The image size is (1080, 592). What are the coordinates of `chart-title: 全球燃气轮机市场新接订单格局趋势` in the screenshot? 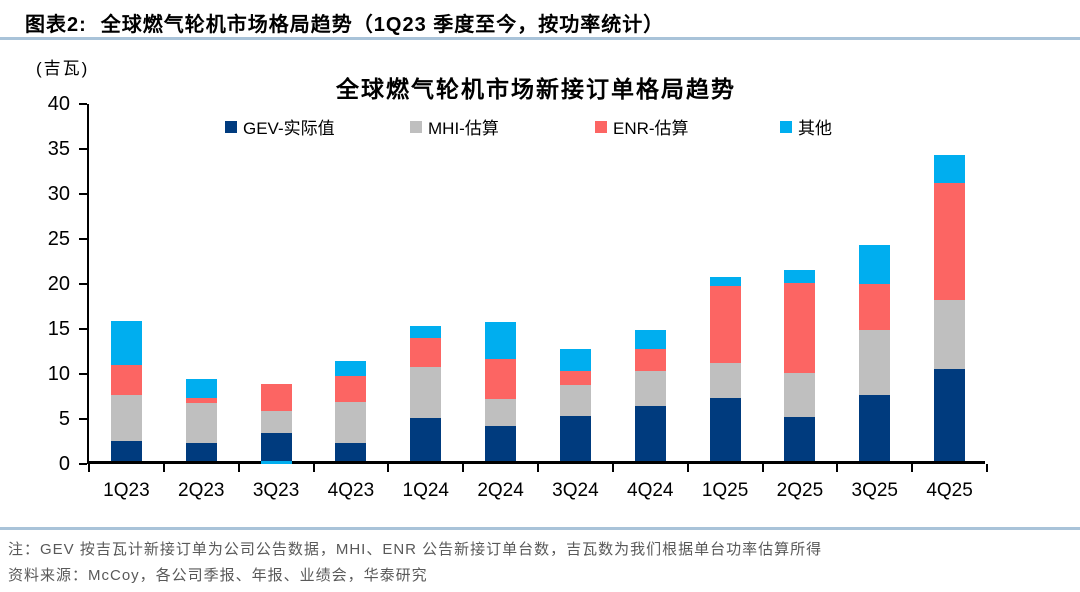 It's located at (536, 89).